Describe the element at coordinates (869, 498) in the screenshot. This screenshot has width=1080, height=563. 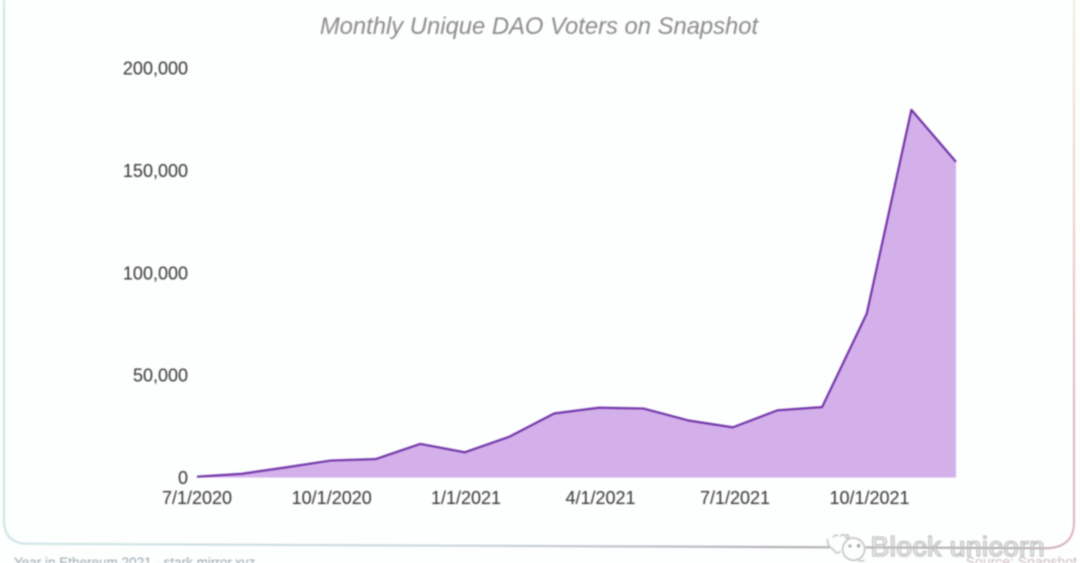
I see `svg-text: 10/1/2021` at that location.